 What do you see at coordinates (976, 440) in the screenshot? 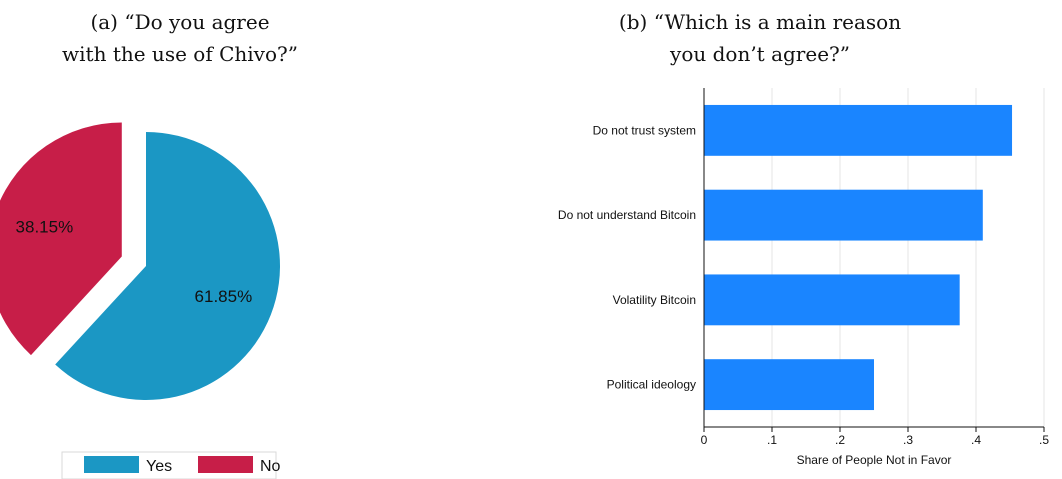
I see `x-tick-label: .4` at bounding box center [976, 440].